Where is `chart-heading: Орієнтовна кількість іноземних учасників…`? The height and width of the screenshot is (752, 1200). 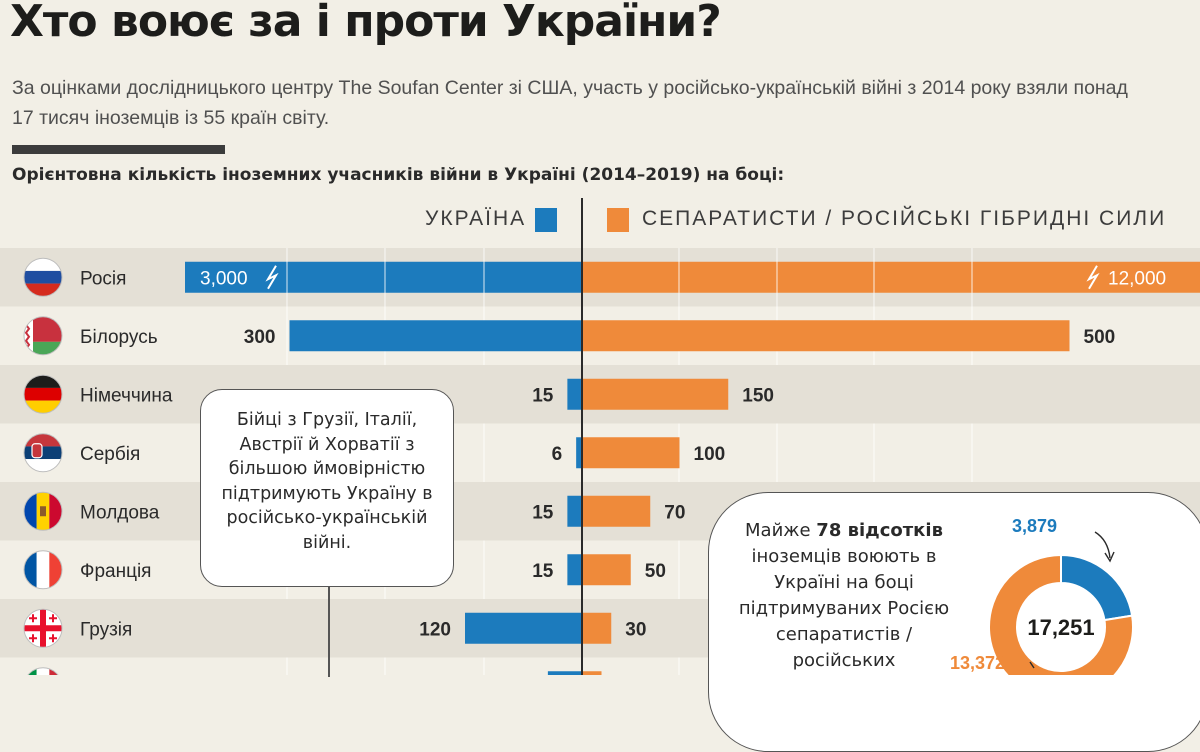 chart-heading: Орієнтовна кількість іноземних учасників… is located at coordinates (398, 175).